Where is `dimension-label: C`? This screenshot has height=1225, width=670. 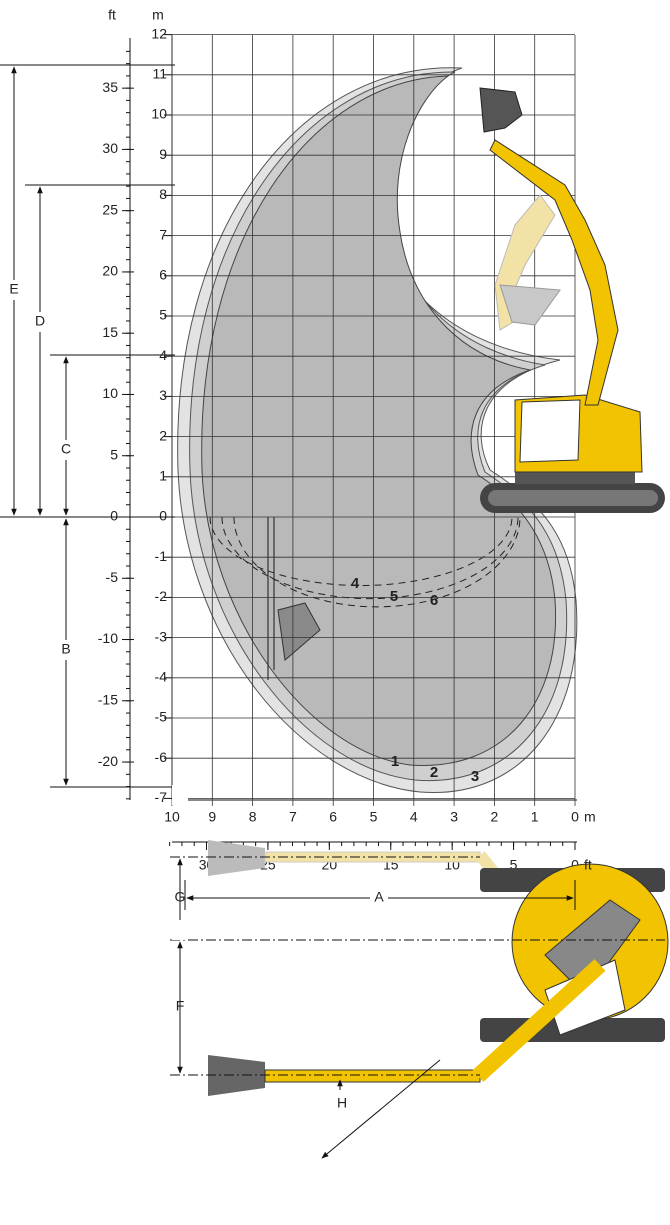 dimension-label: C is located at coordinates (66, 449).